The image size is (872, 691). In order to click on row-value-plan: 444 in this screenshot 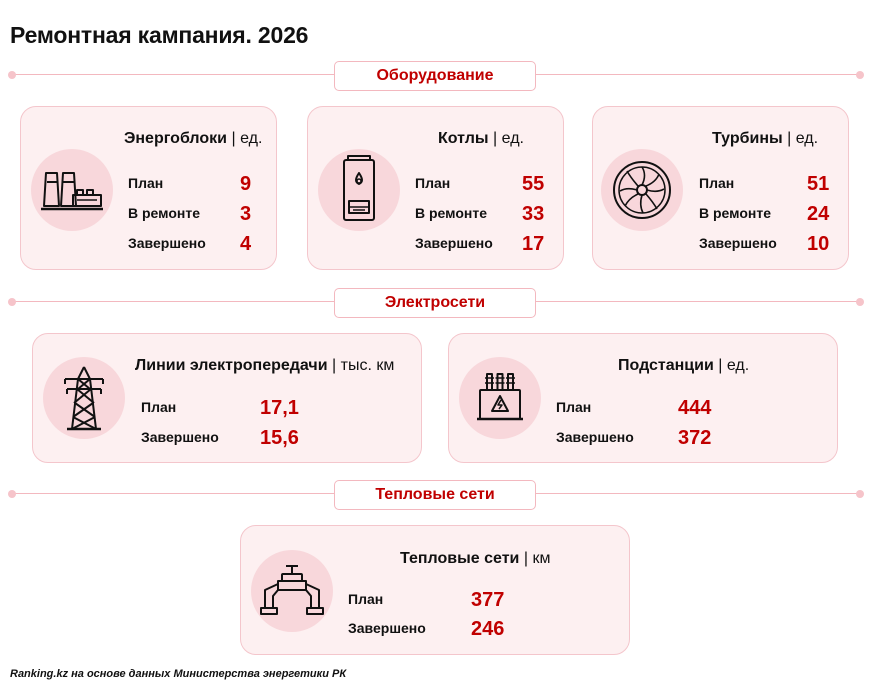, I will do `click(695, 408)`.